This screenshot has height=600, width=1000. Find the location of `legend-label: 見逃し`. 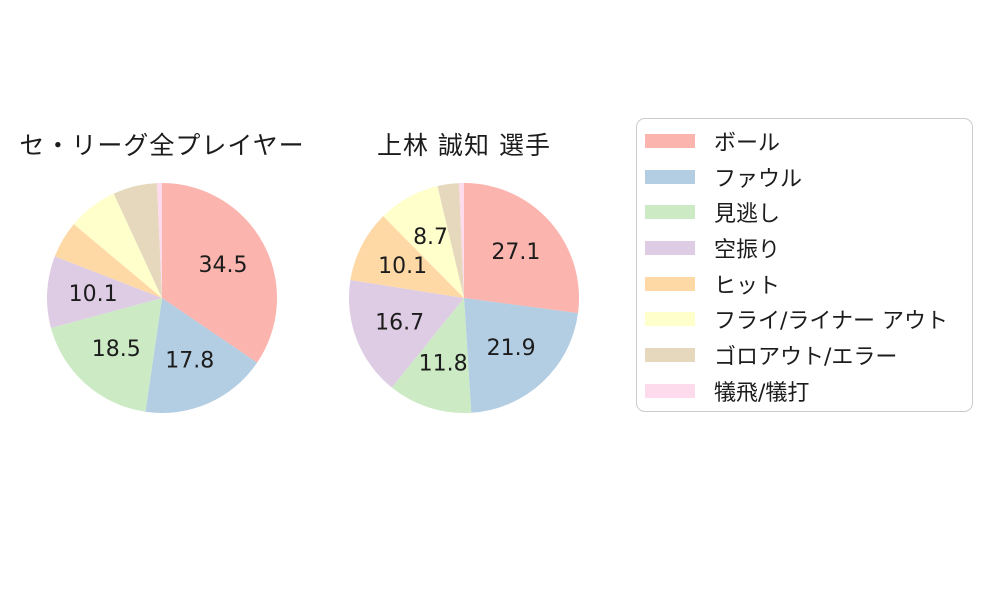

legend-label: 見逃し is located at coordinates (747, 215).